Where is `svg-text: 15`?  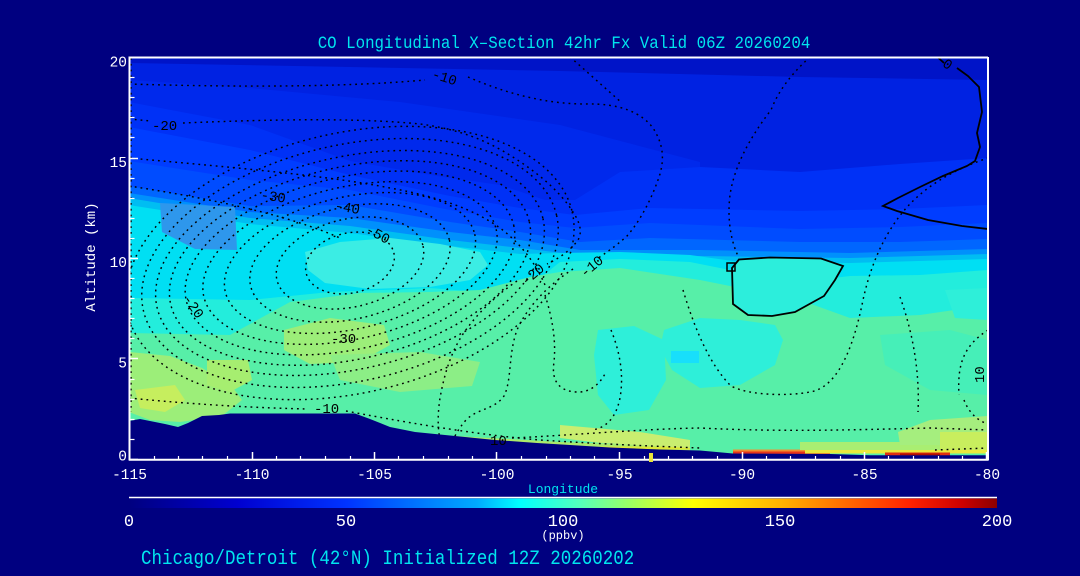
svg-text: 15 is located at coordinates (118, 164).